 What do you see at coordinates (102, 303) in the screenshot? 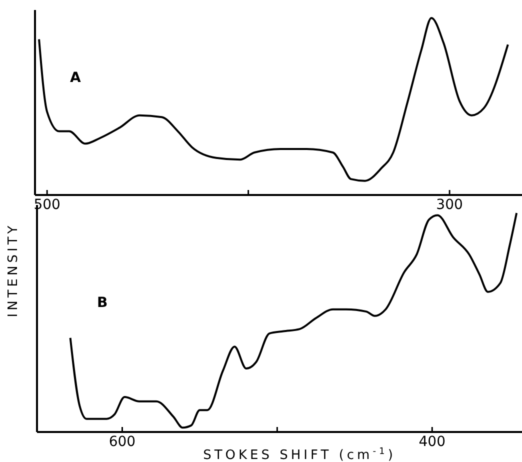
I see `annotation: B` at bounding box center [102, 303].